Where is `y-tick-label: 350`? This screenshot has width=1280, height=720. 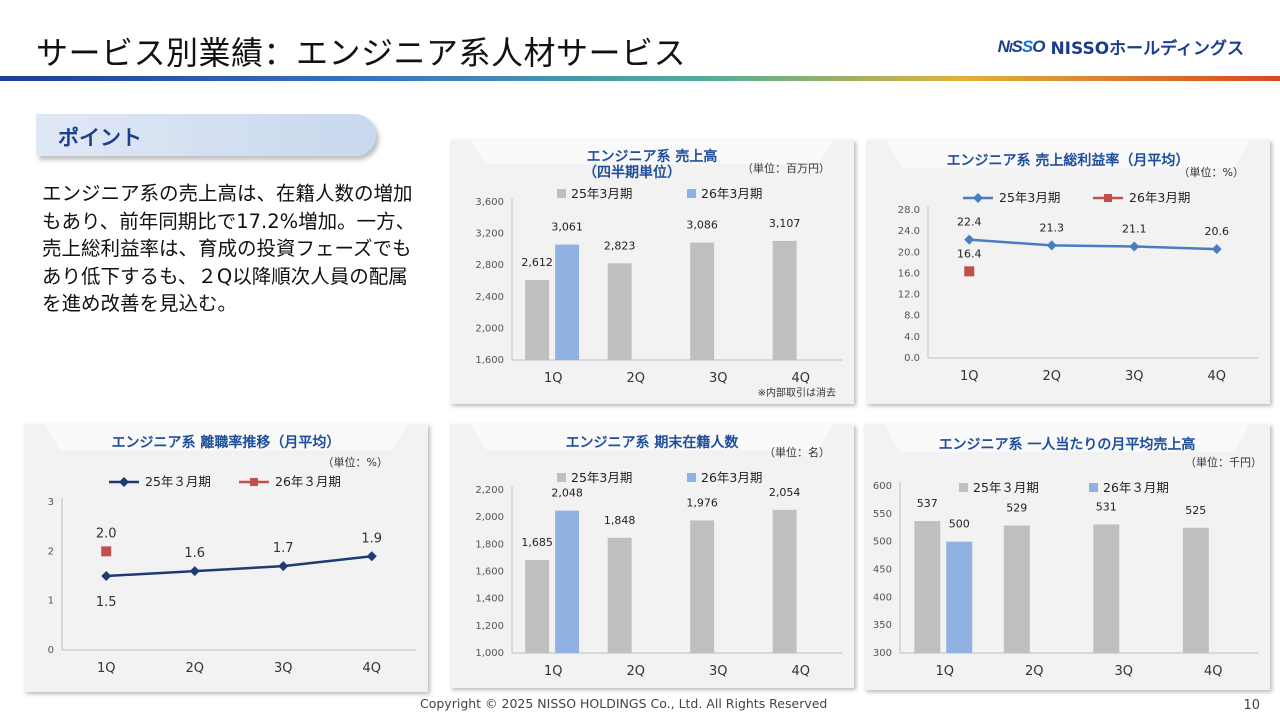
y-tick-label: 350 is located at coordinates (882, 625).